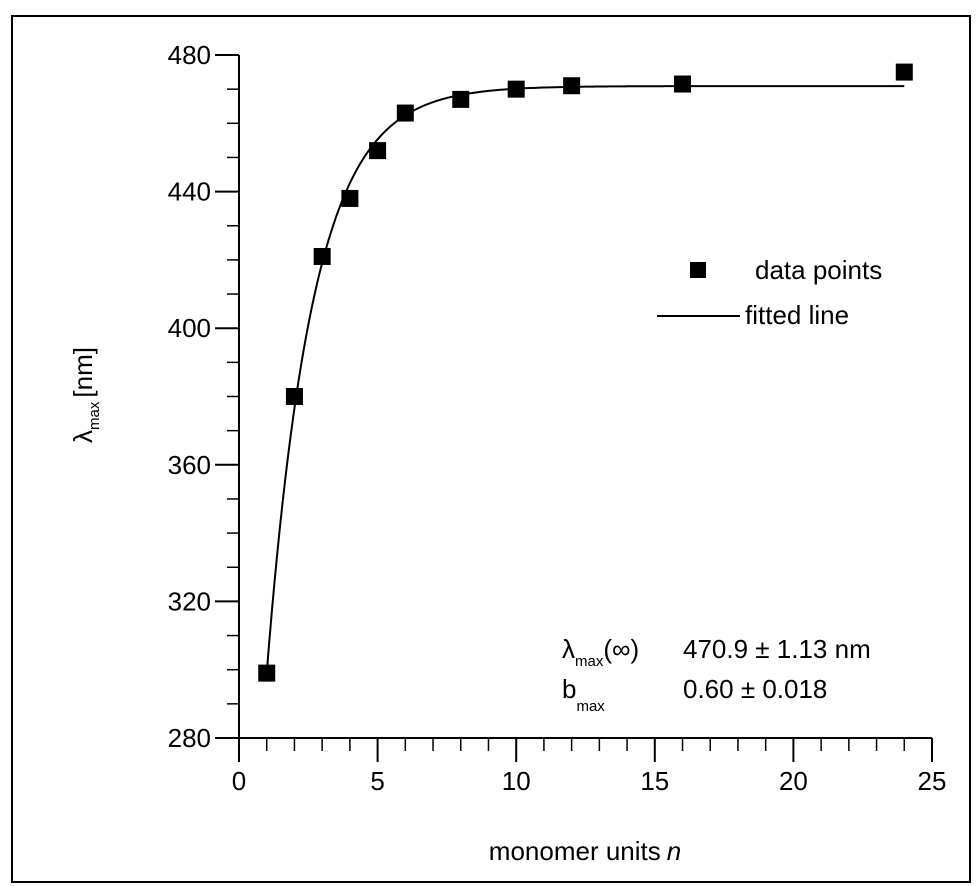 The width and height of the screenshot is (977, 886). What do you see at coordinates (516, 781) in the screenshot?
I see `x-tick-label: 10` at bounding box center [516, 781].